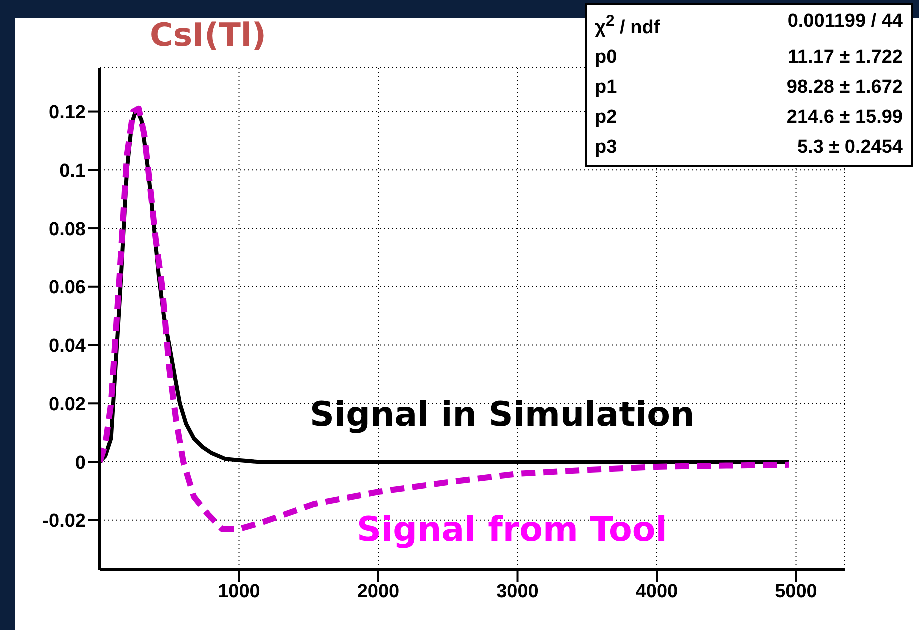 Image resolution: width=919 pixels, height=630 pixels. Describe the element at coordinates (64, 521) in the screenshot. I see `y-tick-label: -0.02` at that location.